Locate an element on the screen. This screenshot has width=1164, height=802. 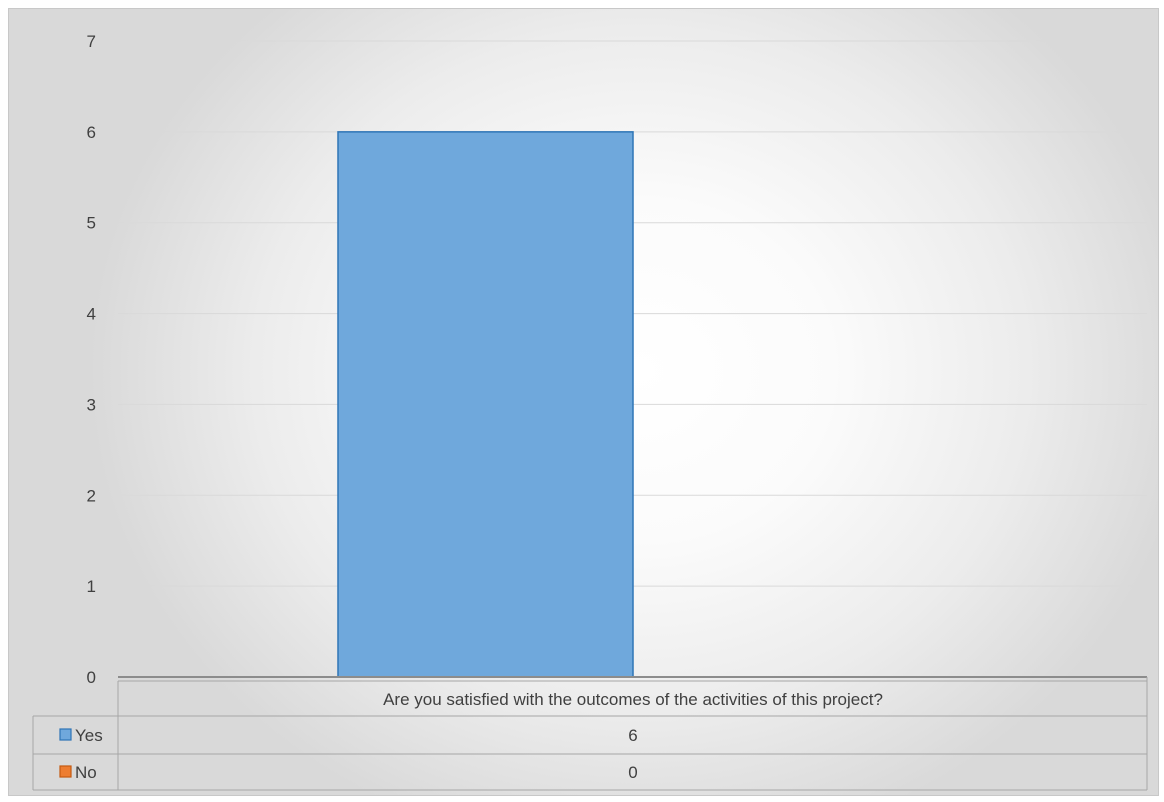
legend-label-yes: Yes is located at coordinates (89, 735).